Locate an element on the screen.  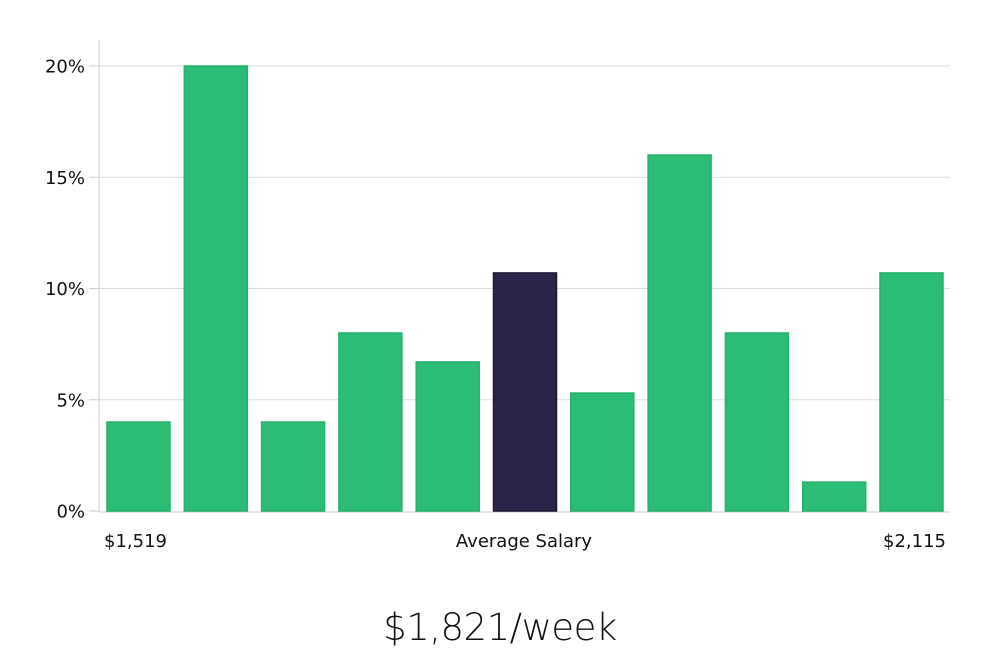
y-tick-label: 5% is located at coordinates (70, 400).